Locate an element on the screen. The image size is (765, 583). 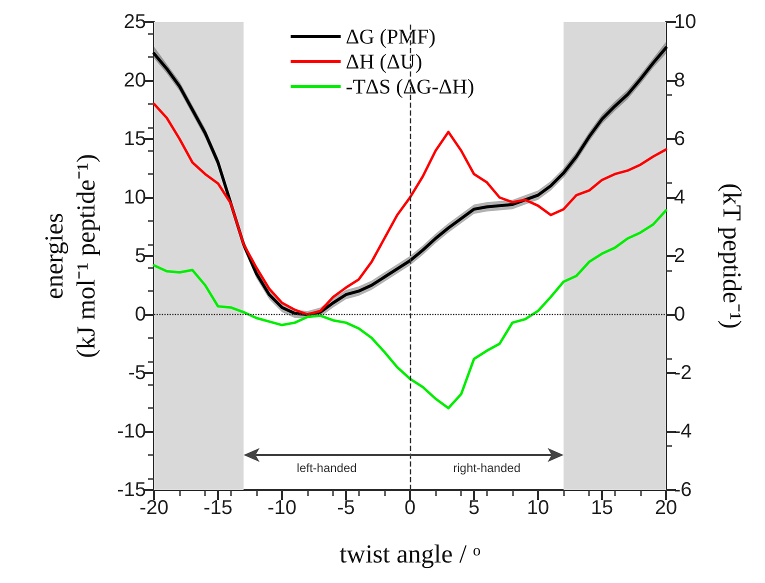
y2-tick-label: -4 is located at coordinates (683, 431).